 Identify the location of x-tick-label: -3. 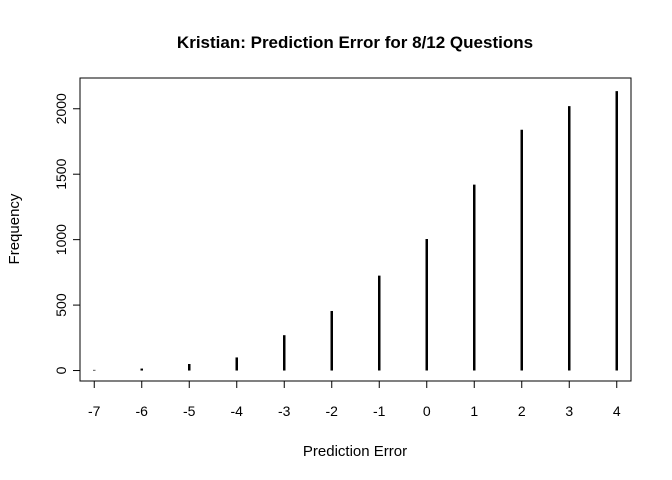
(284, 411).